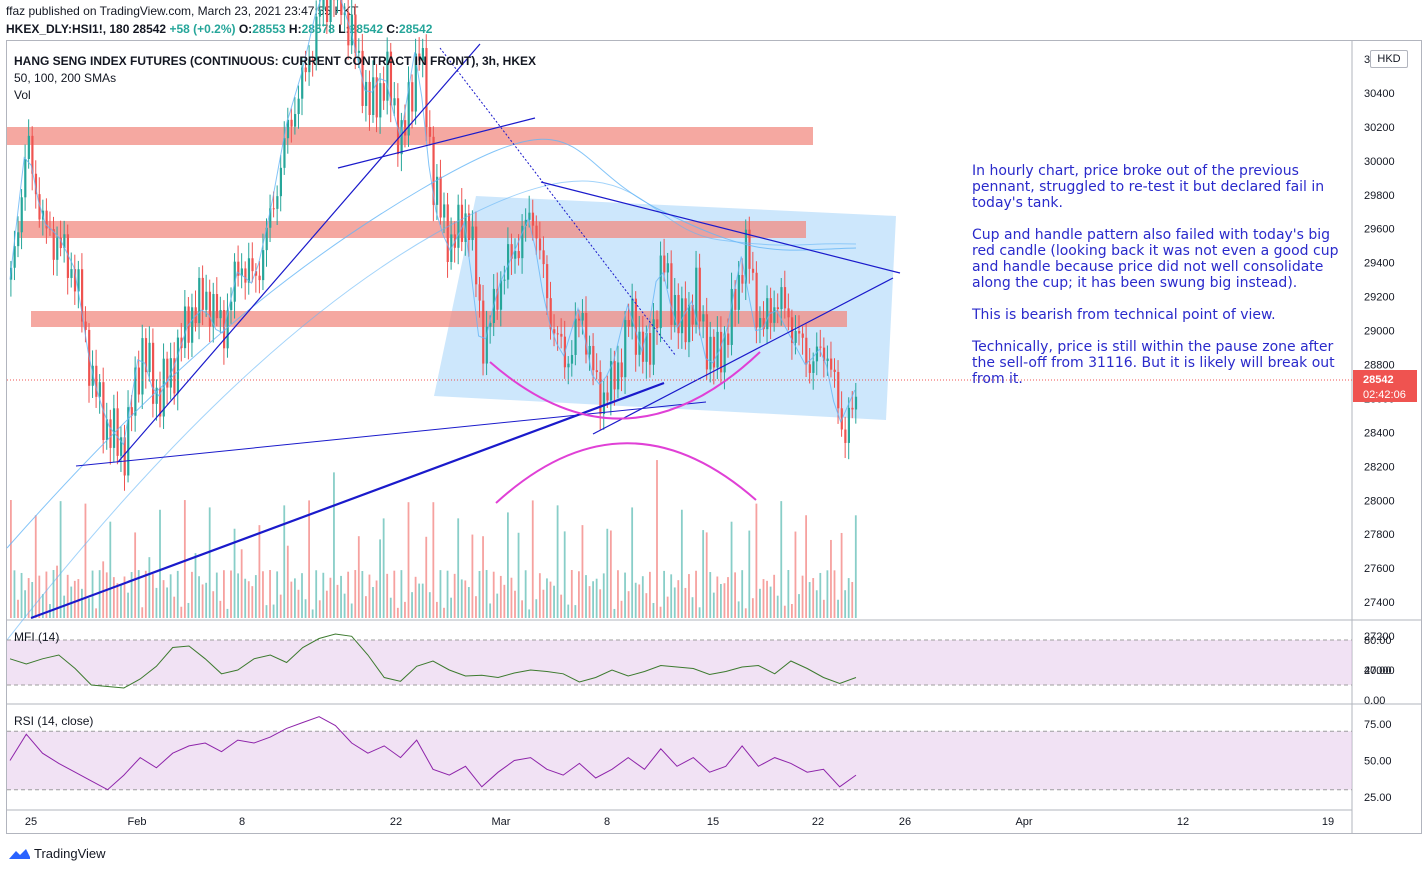  What do you see at coordinates (713, 822) in the screenshot?
I see `time-tick-label: 15` at bounding box center [713, 822].